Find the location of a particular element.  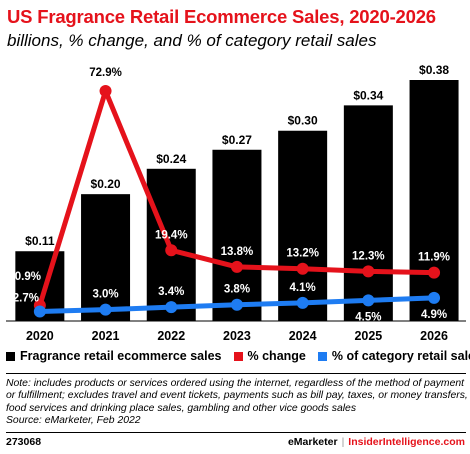

share-point-2025 is located at coordinates (368, 300).